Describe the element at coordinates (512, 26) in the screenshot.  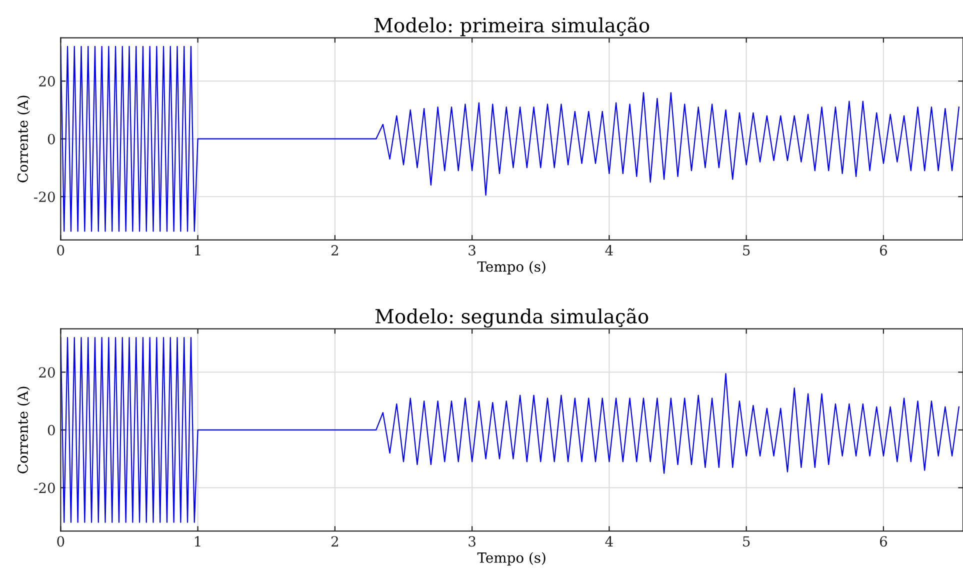
I see `chart-title: Modelo: primeira simulação` at that location.